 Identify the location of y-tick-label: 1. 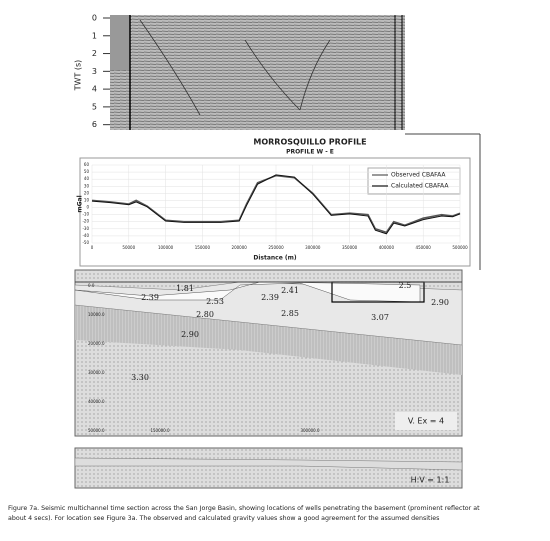
(94, 35).